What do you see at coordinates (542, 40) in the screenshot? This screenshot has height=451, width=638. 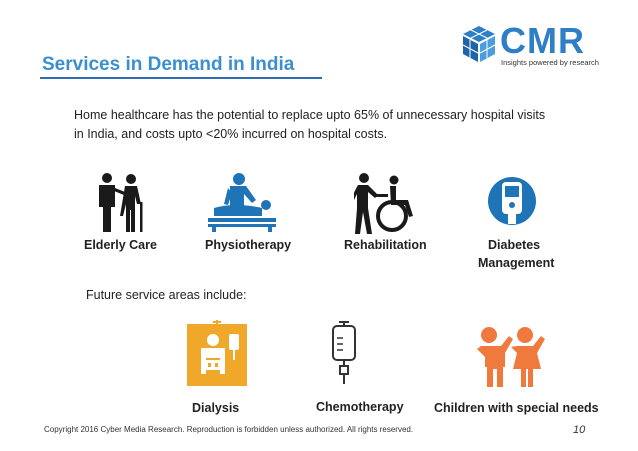 I see `logo-wordmark: CMR` at bounding box center [542, 40].